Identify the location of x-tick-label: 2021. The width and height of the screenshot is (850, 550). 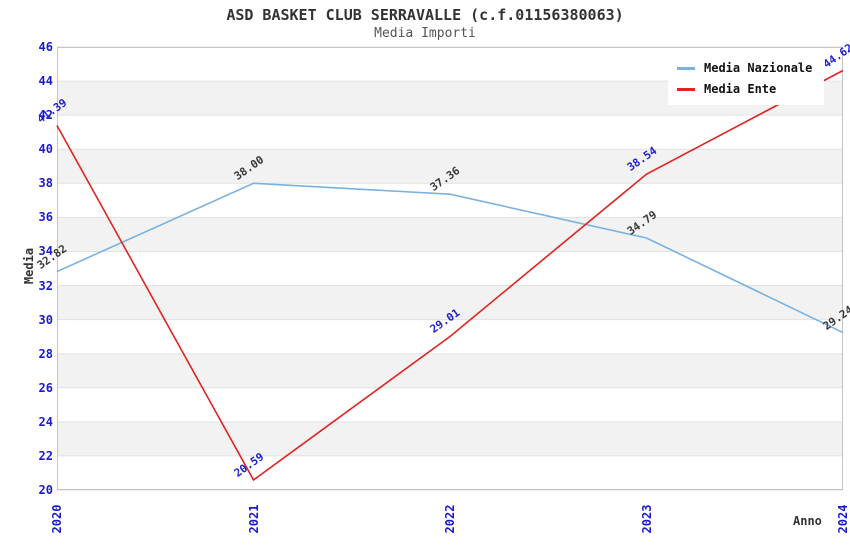
(253, 519).